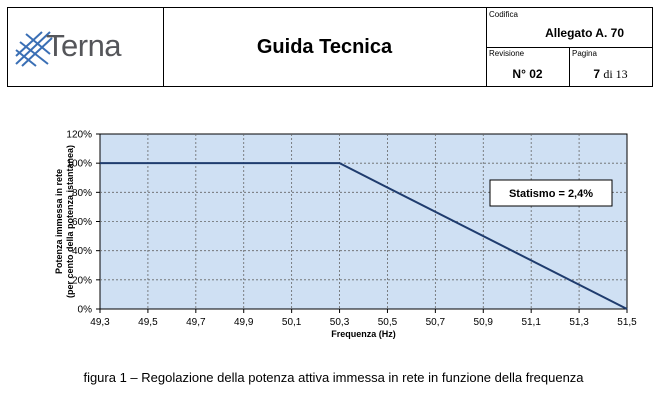 This screenshot has width=667, height=404. I want to click on logo-cell: Terna, so click(86, 47).